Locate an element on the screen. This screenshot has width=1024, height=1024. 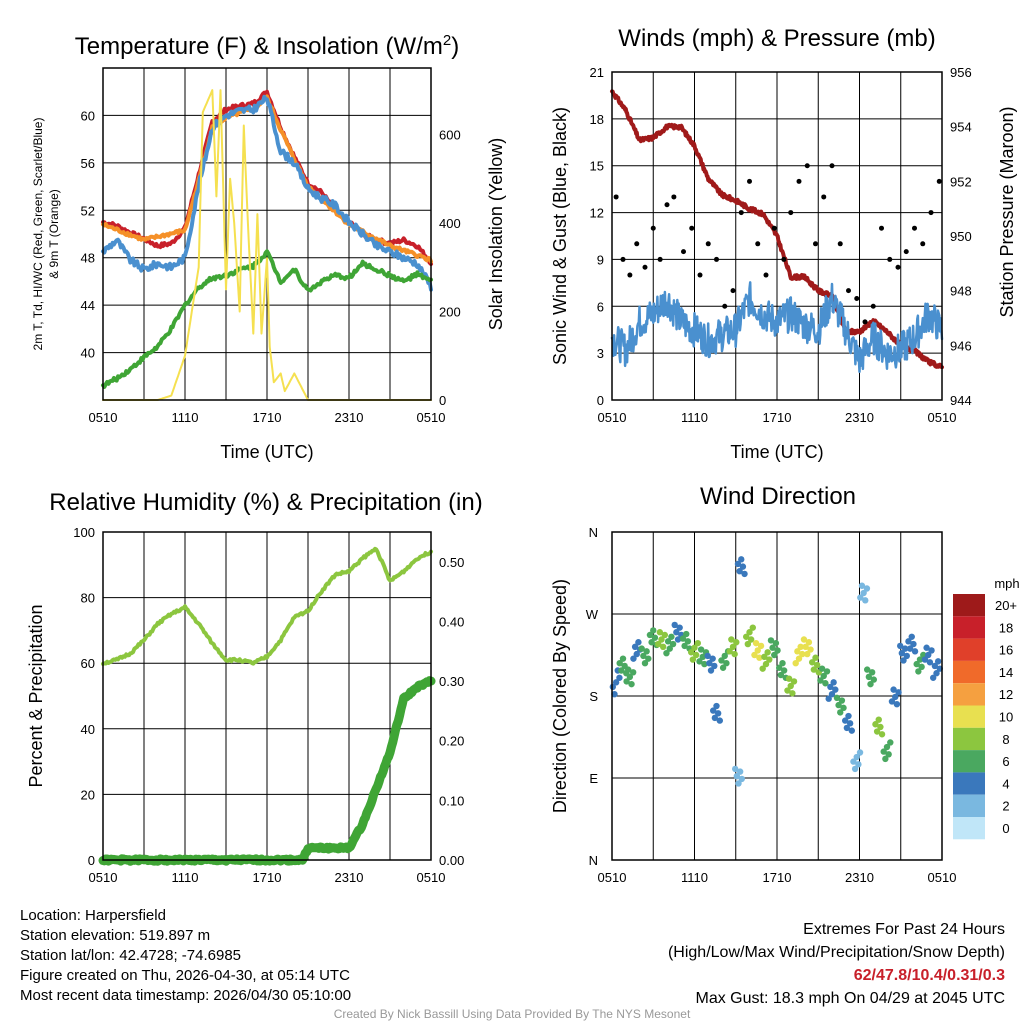
legend-label: 8 is located at coordinates (1005, 739).